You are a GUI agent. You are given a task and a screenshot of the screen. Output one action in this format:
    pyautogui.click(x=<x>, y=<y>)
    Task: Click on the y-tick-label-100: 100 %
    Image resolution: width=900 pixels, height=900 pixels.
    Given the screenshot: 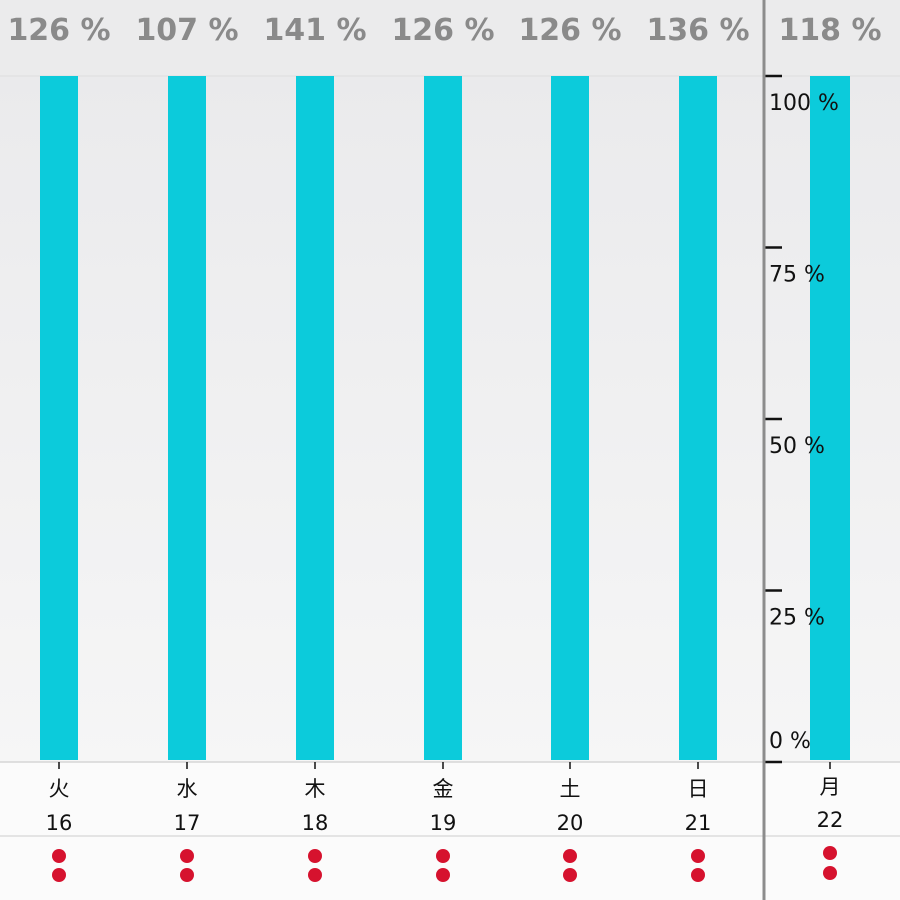 What is the action you would take?
    pyautogui.click(x=804, y=103)
    